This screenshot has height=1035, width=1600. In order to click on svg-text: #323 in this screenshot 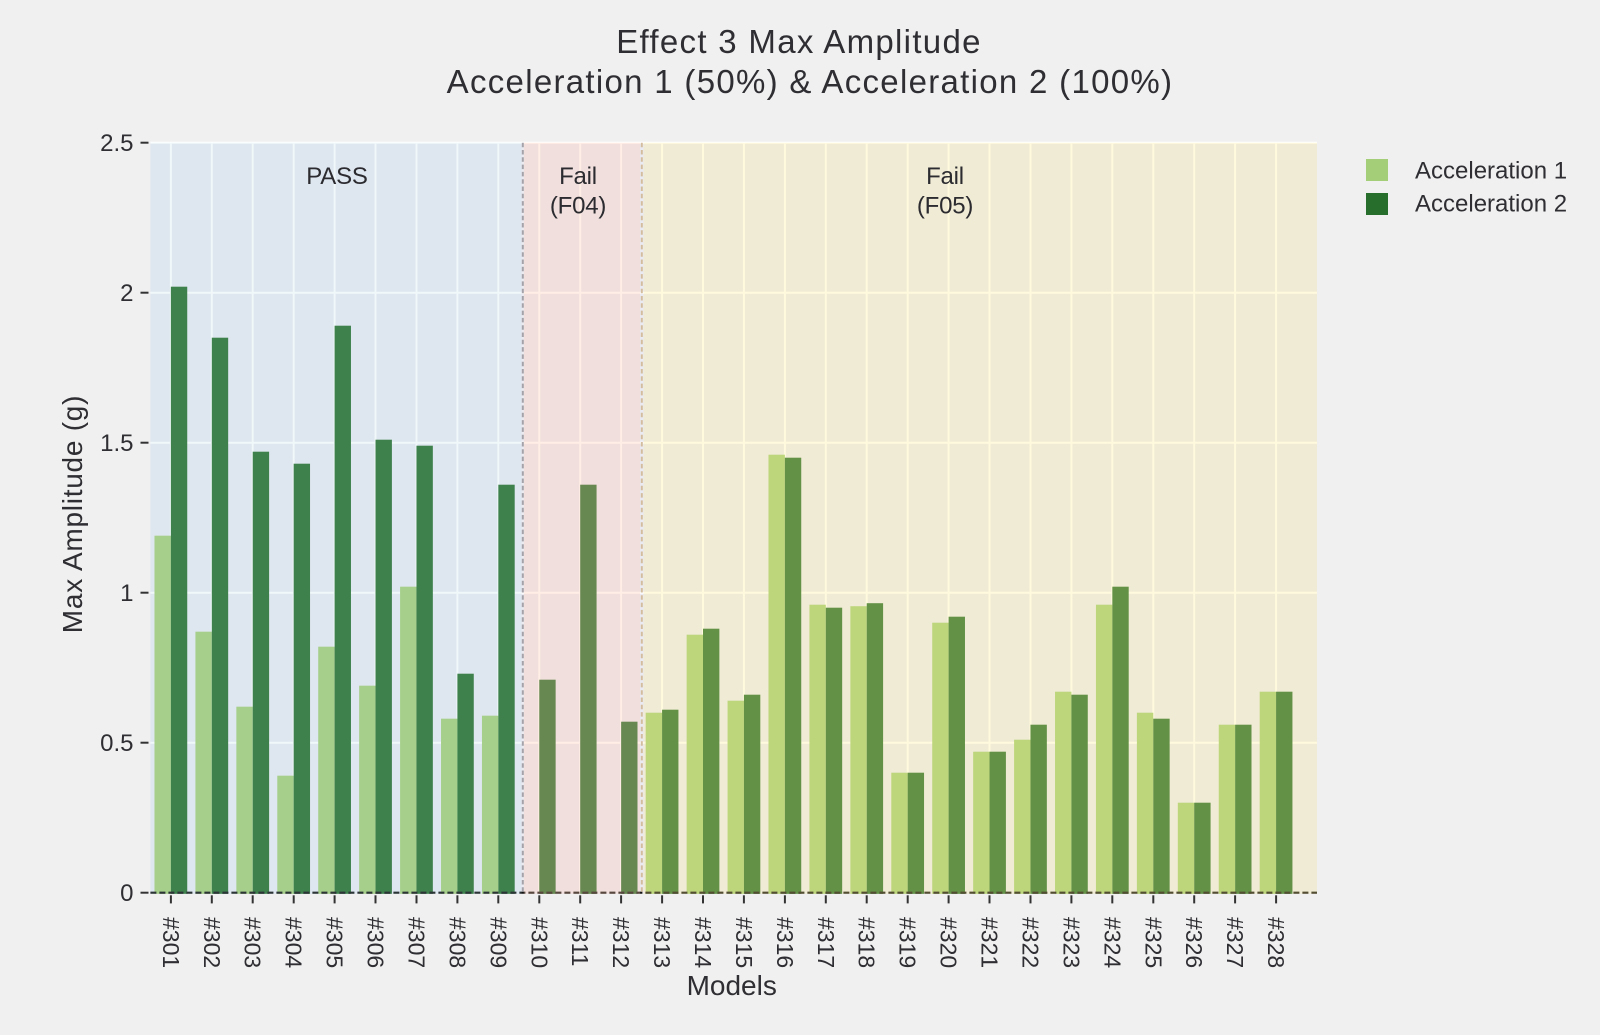, I will do `click(1071, 942)`.